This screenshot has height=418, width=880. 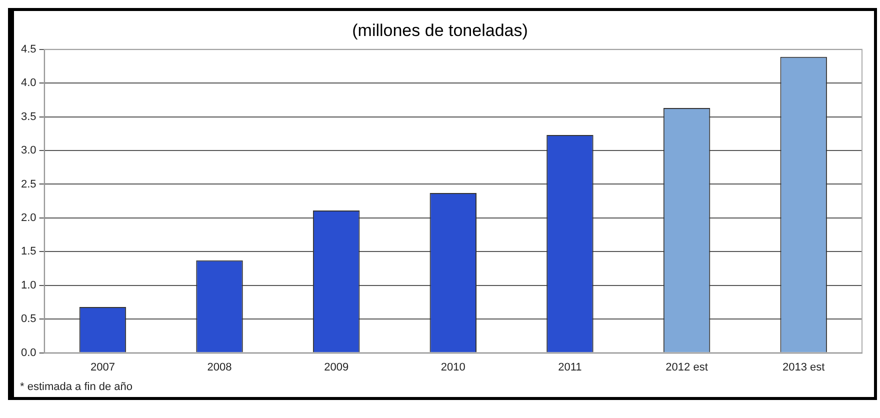 I want to click on y-tick-label: 4.5, so click(x=28, y=49).